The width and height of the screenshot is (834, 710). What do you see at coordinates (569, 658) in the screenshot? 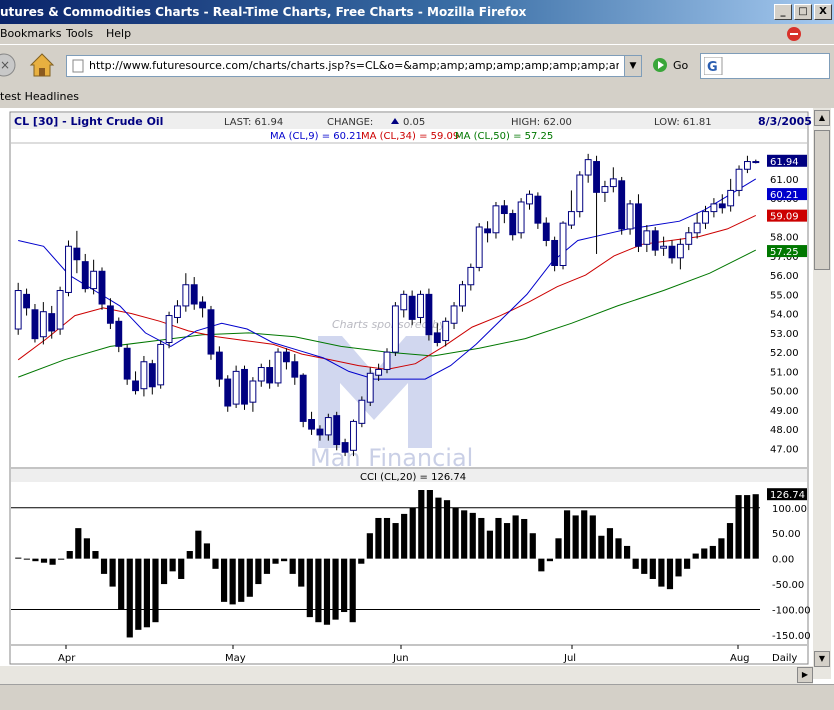
I see `month-label: Jul` at bounding box center [569, 658].